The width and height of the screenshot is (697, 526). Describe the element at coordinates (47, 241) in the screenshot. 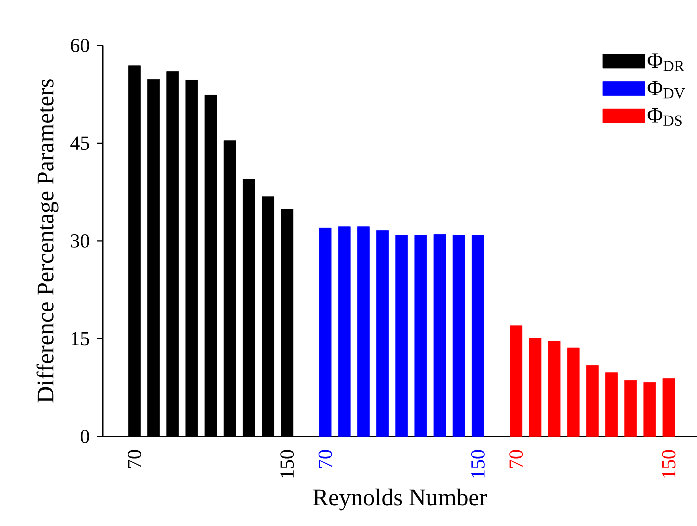

I see `y-axis-title: Difference Percentage Parameters` at that location.